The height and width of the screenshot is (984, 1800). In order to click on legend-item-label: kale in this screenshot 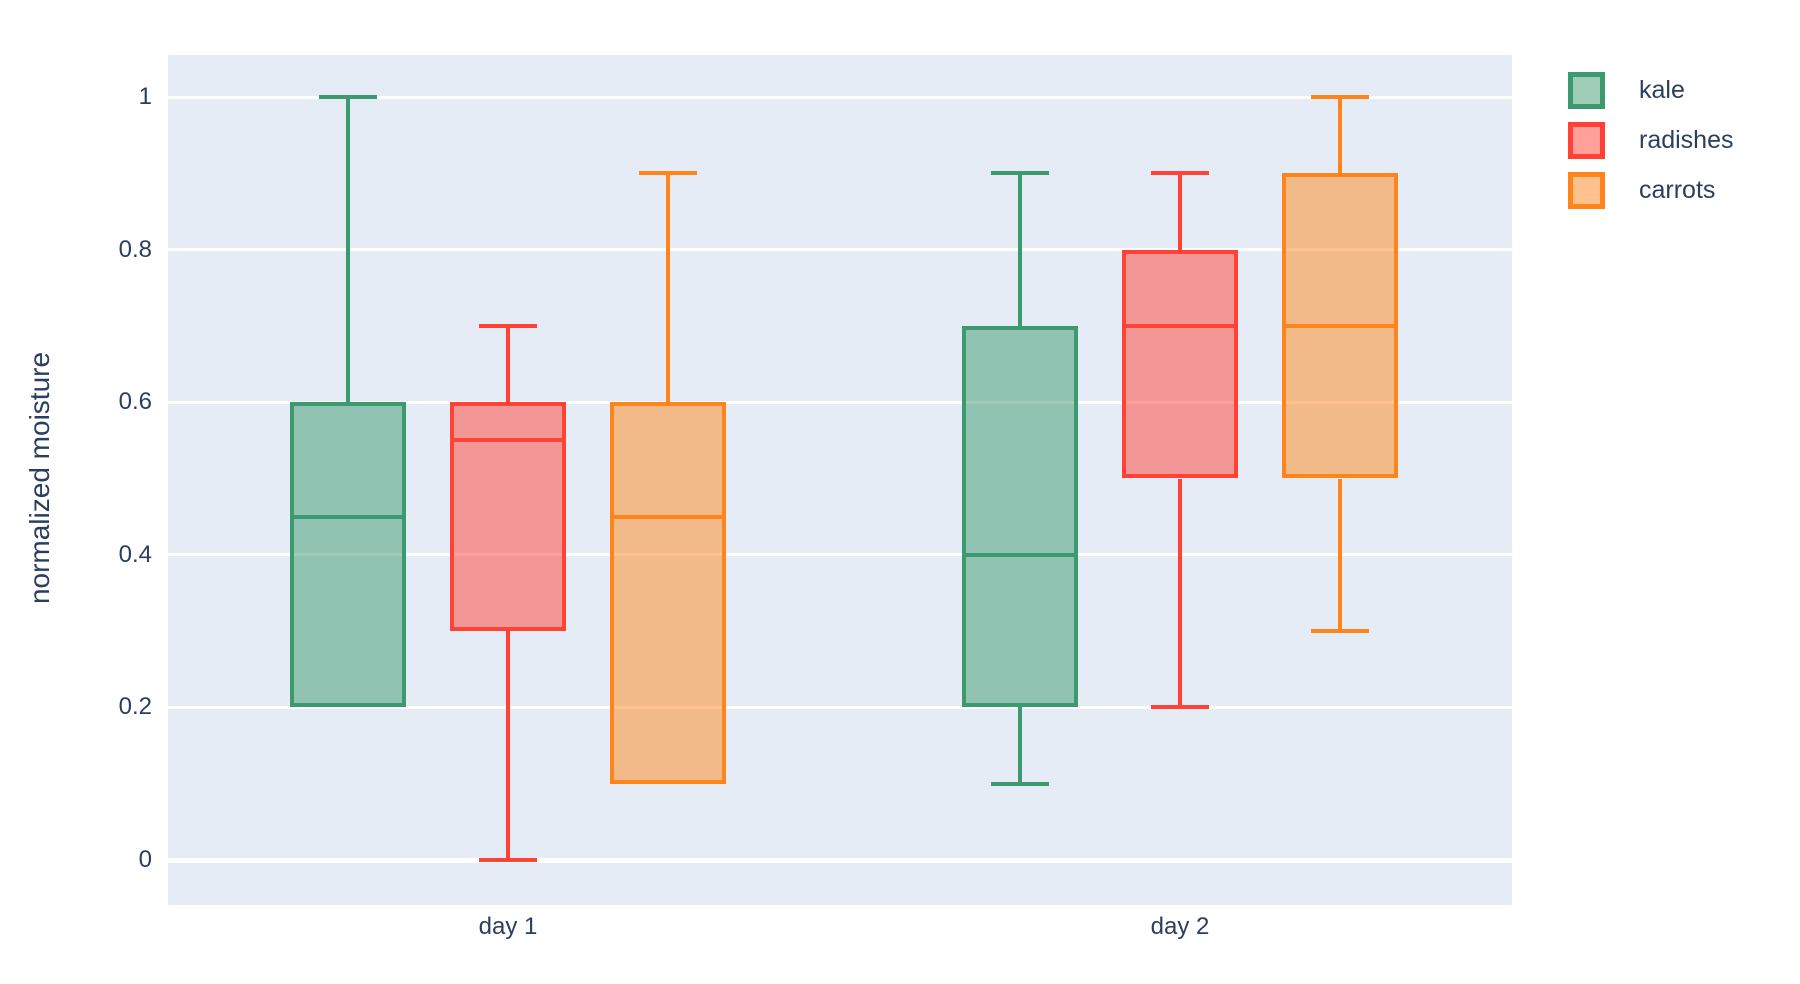, I will do `click(1662, 90)`.